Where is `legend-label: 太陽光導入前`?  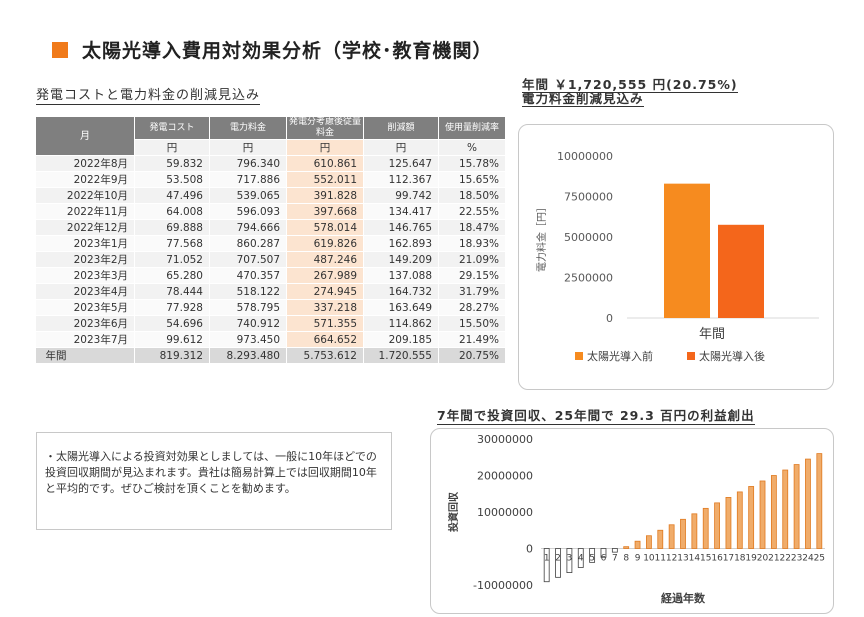 legend-label: 太陽光導入前 is located at coordinates (620, 356).